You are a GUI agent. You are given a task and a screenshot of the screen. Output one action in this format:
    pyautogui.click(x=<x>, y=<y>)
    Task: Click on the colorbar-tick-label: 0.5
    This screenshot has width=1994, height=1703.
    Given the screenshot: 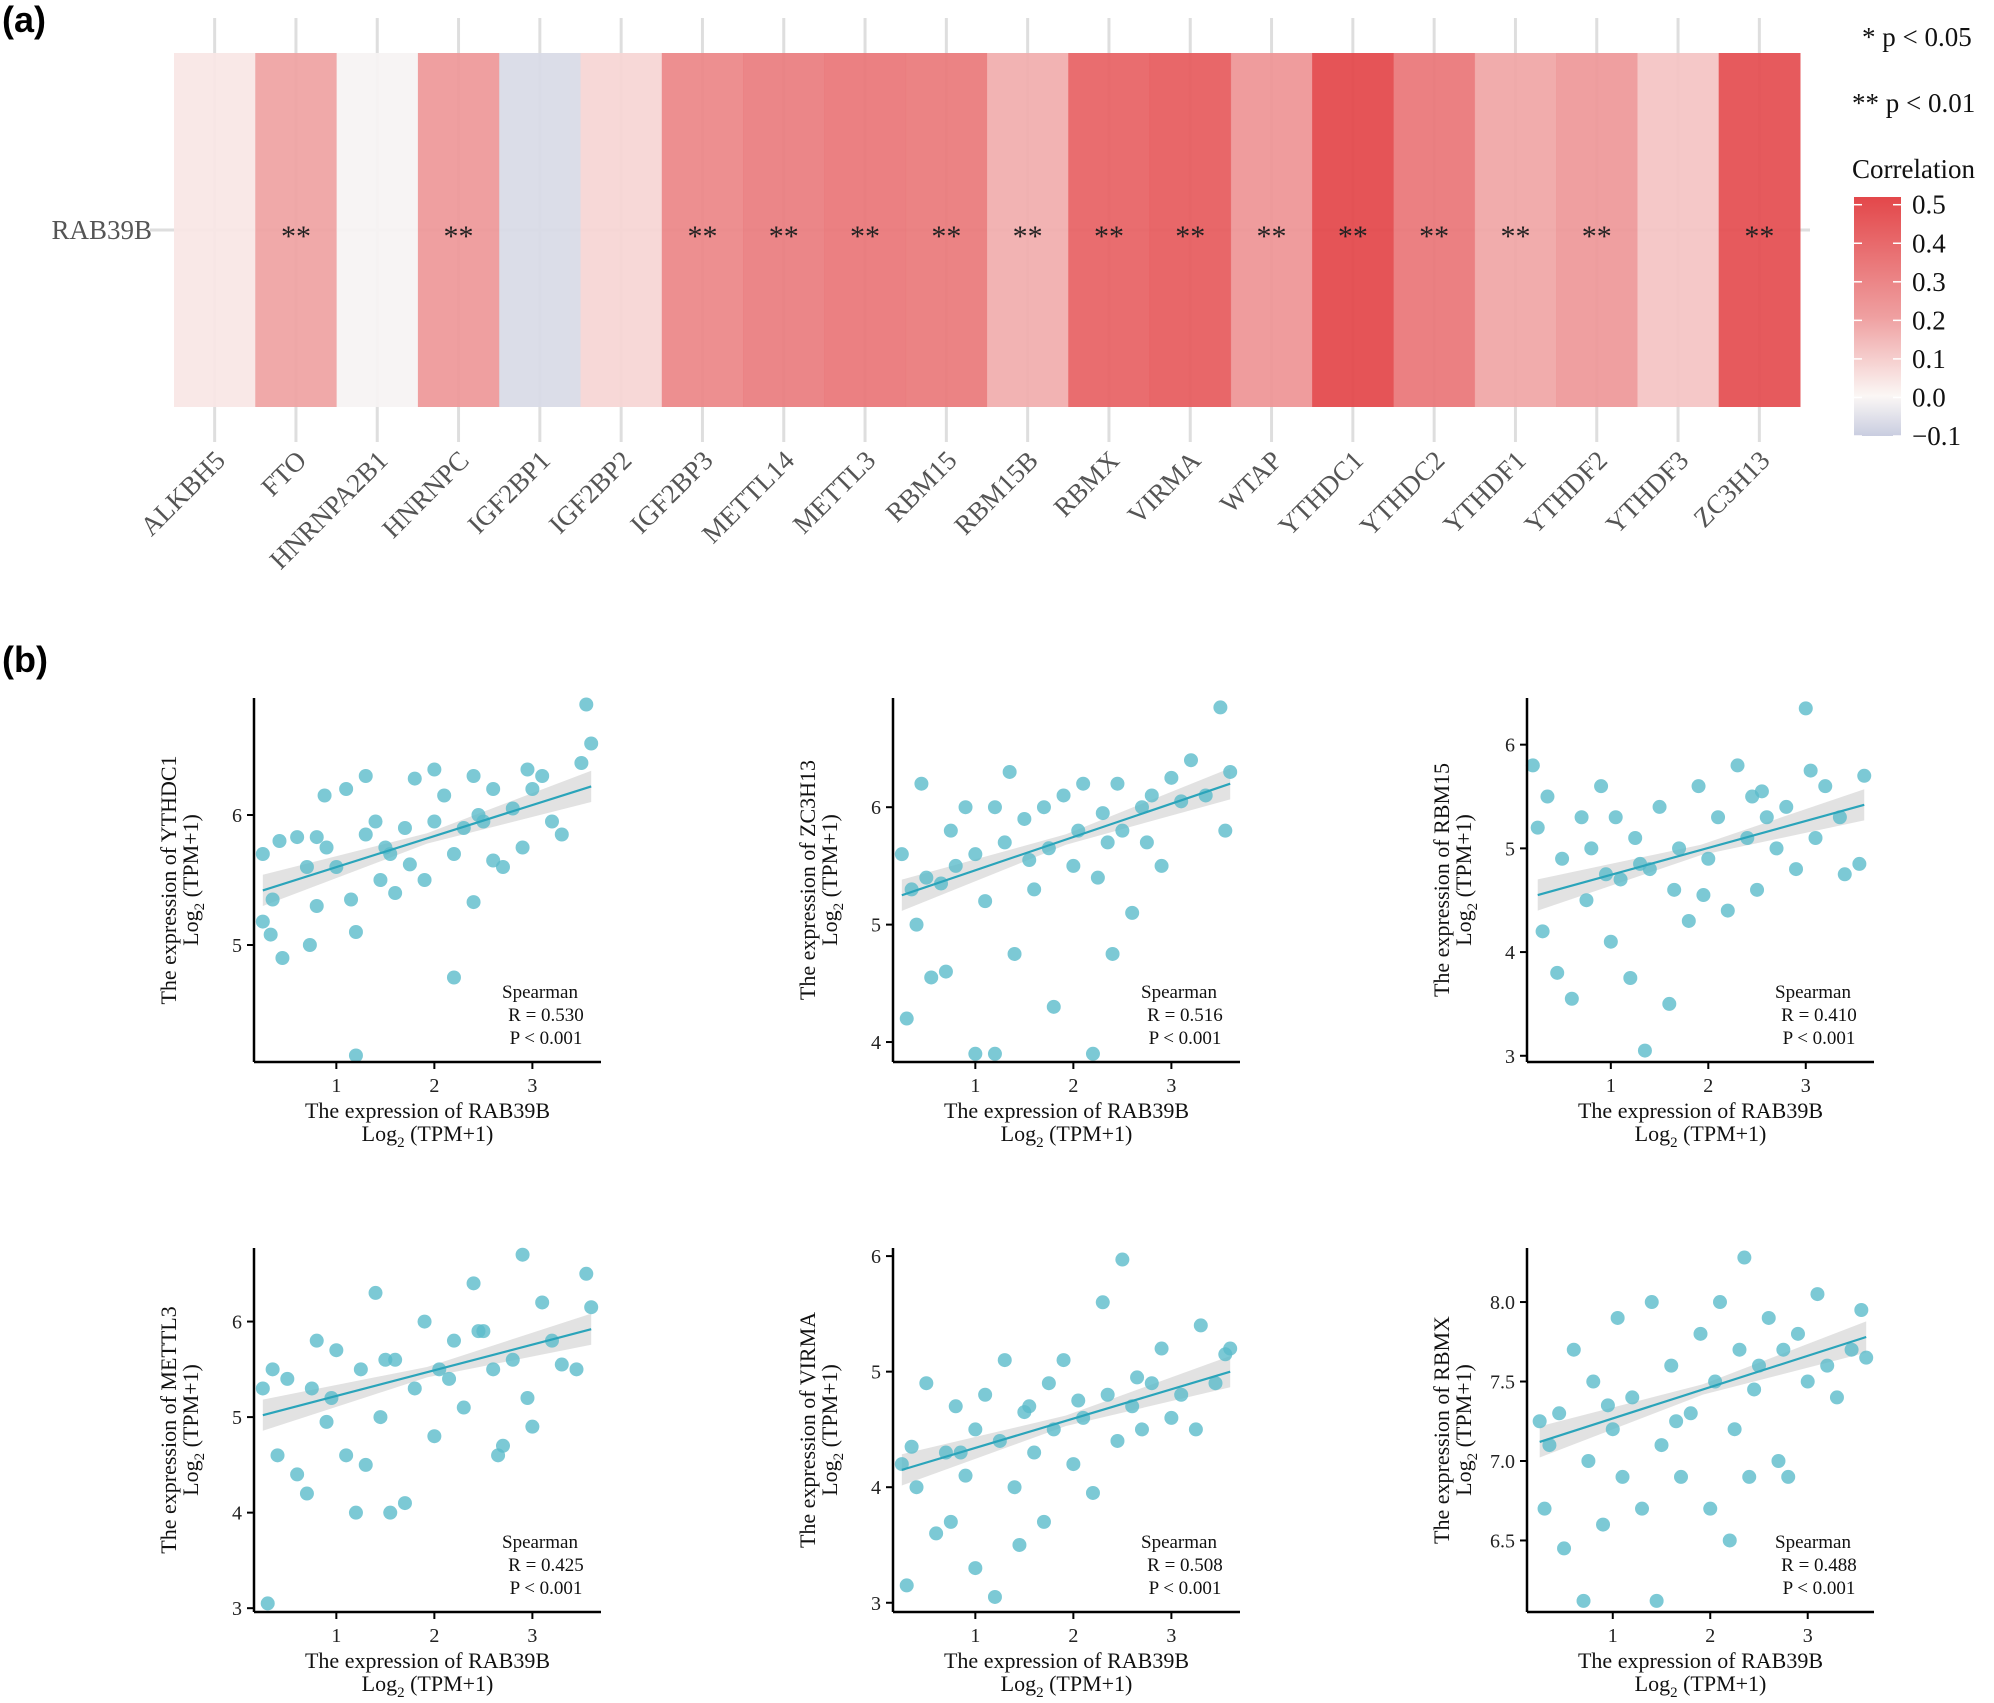 What is the action you would take?
    pyautogui.click(x=1929, y=205)
    